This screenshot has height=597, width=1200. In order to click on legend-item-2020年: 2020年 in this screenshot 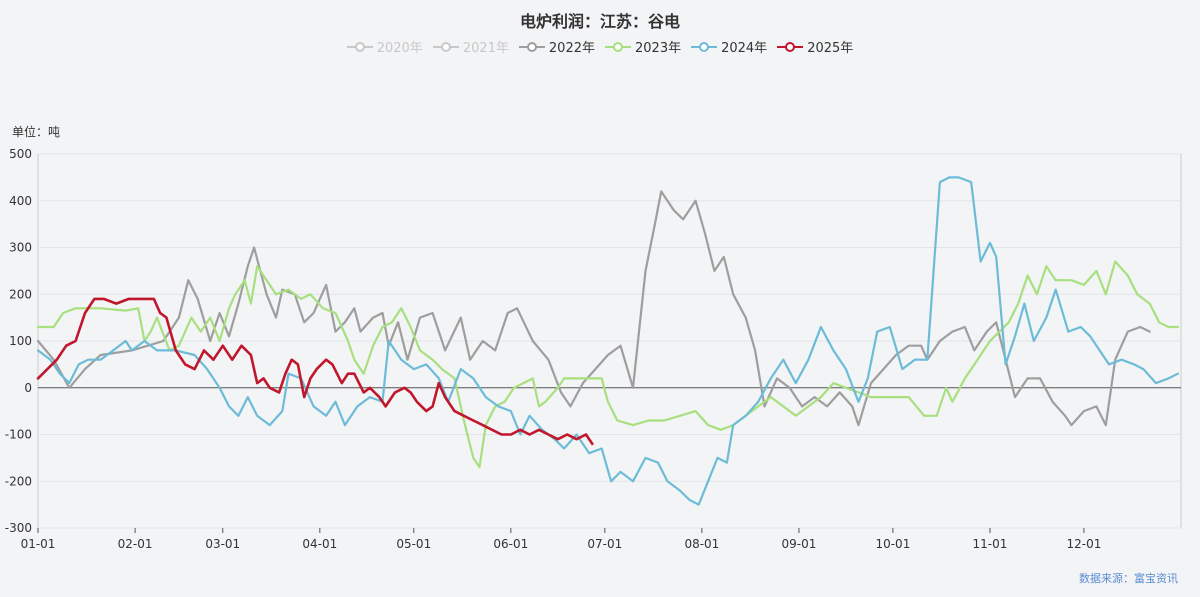, I will do `click(384, 46)`.